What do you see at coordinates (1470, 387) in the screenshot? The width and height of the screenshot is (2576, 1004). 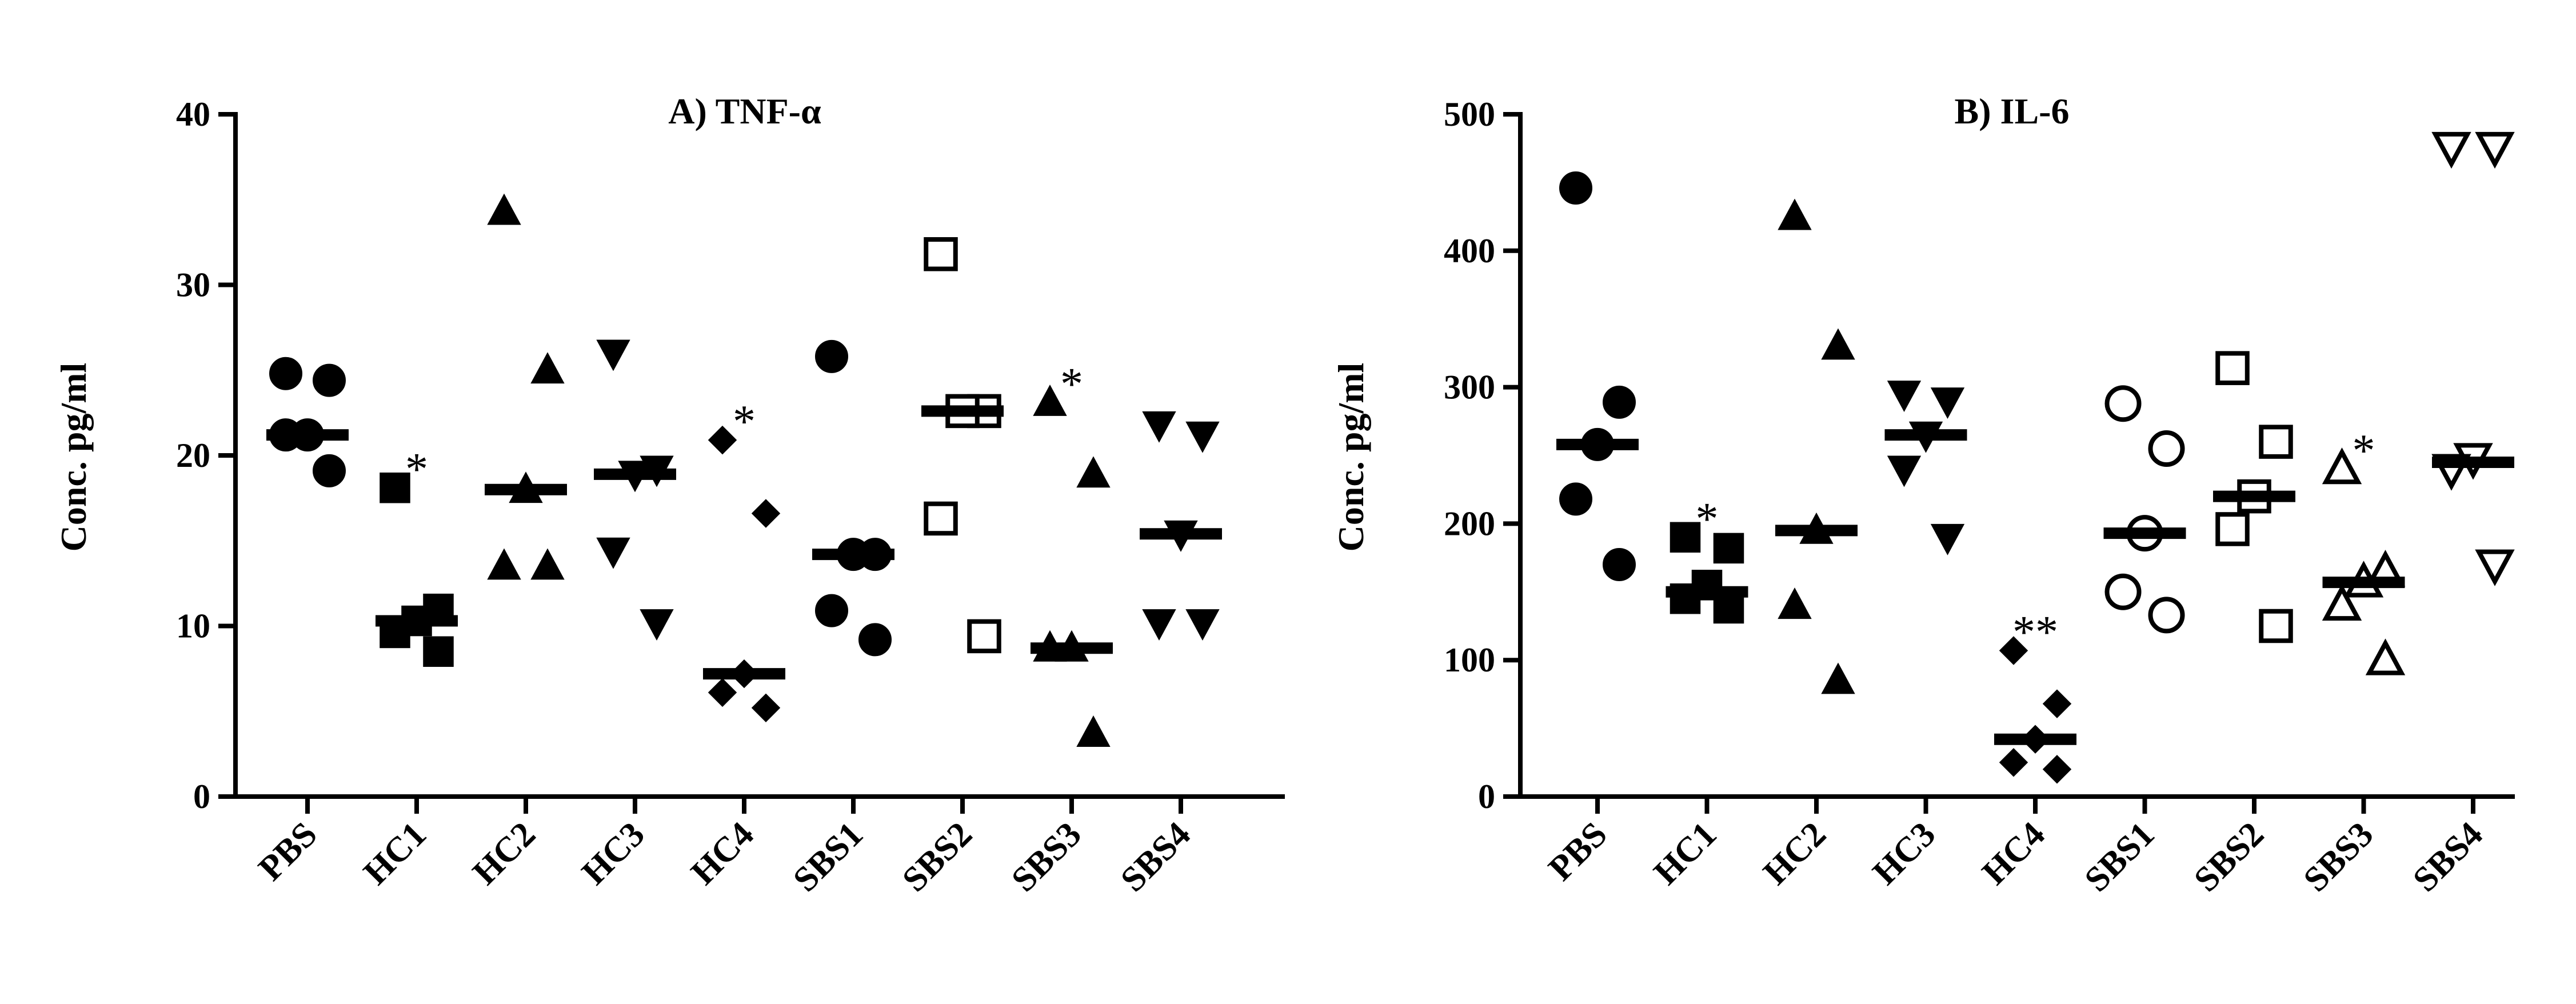 I see `y-tick-label: 300` at bounding box center [1470, 387].